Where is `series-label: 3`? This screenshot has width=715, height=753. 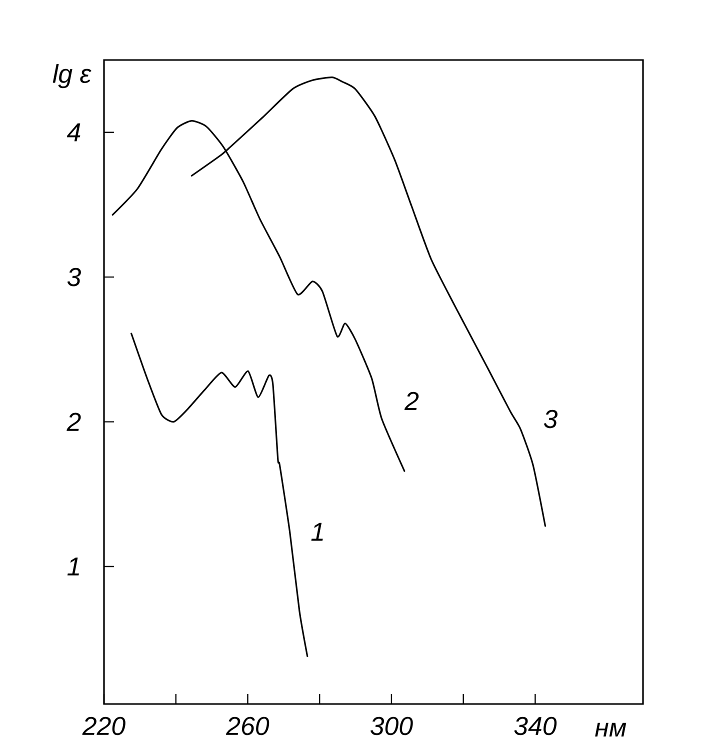
series-label: 3 is located at coordinates (551, 419).